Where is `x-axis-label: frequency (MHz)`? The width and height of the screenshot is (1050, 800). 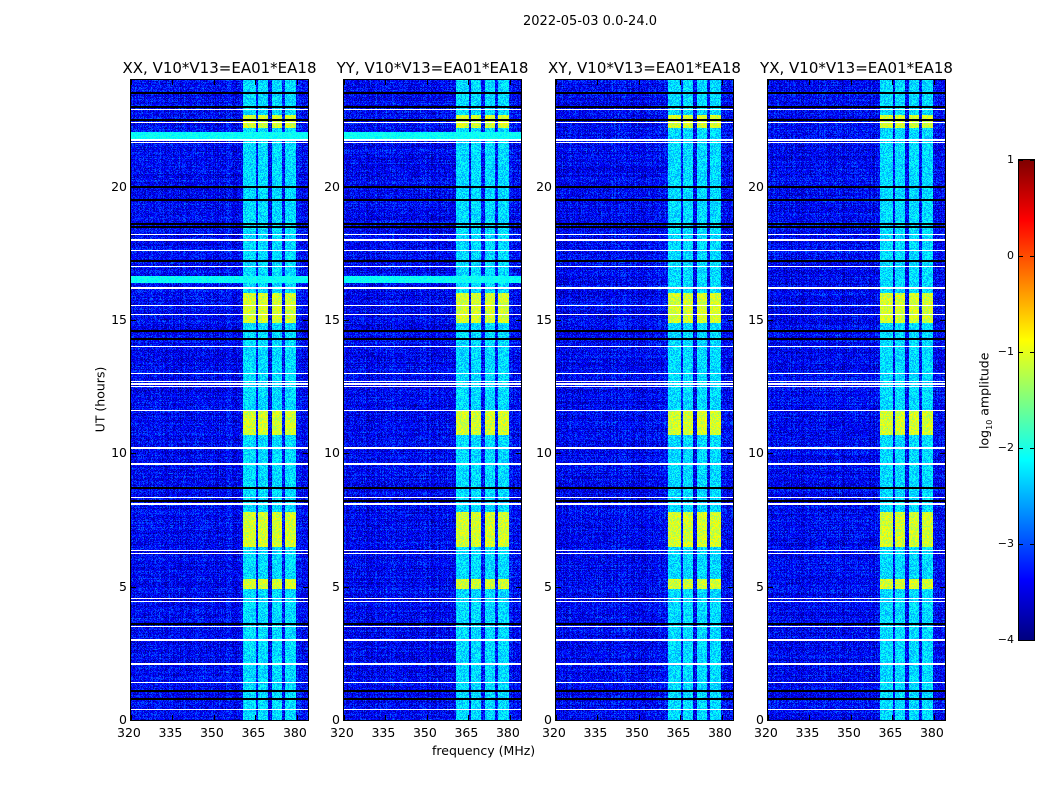 x-axis-label: frequency (MHz) is located at coordinates (484, 750).